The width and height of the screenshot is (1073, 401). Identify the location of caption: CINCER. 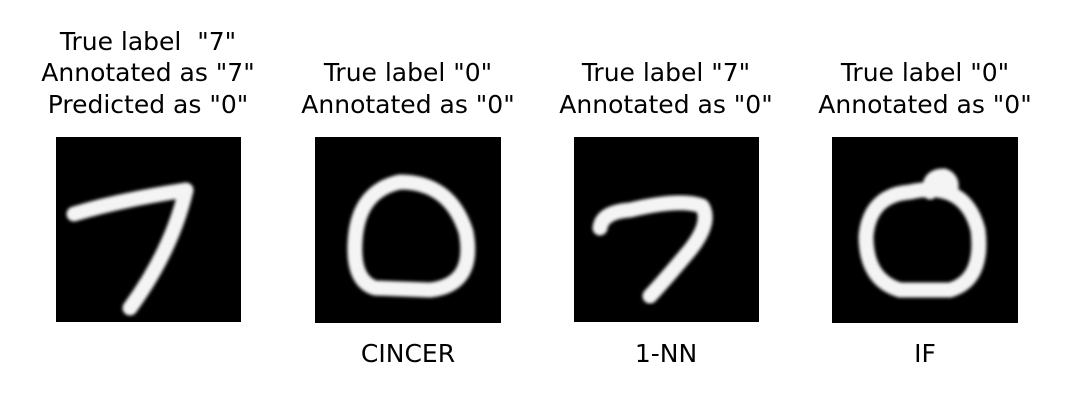
(408, 353).